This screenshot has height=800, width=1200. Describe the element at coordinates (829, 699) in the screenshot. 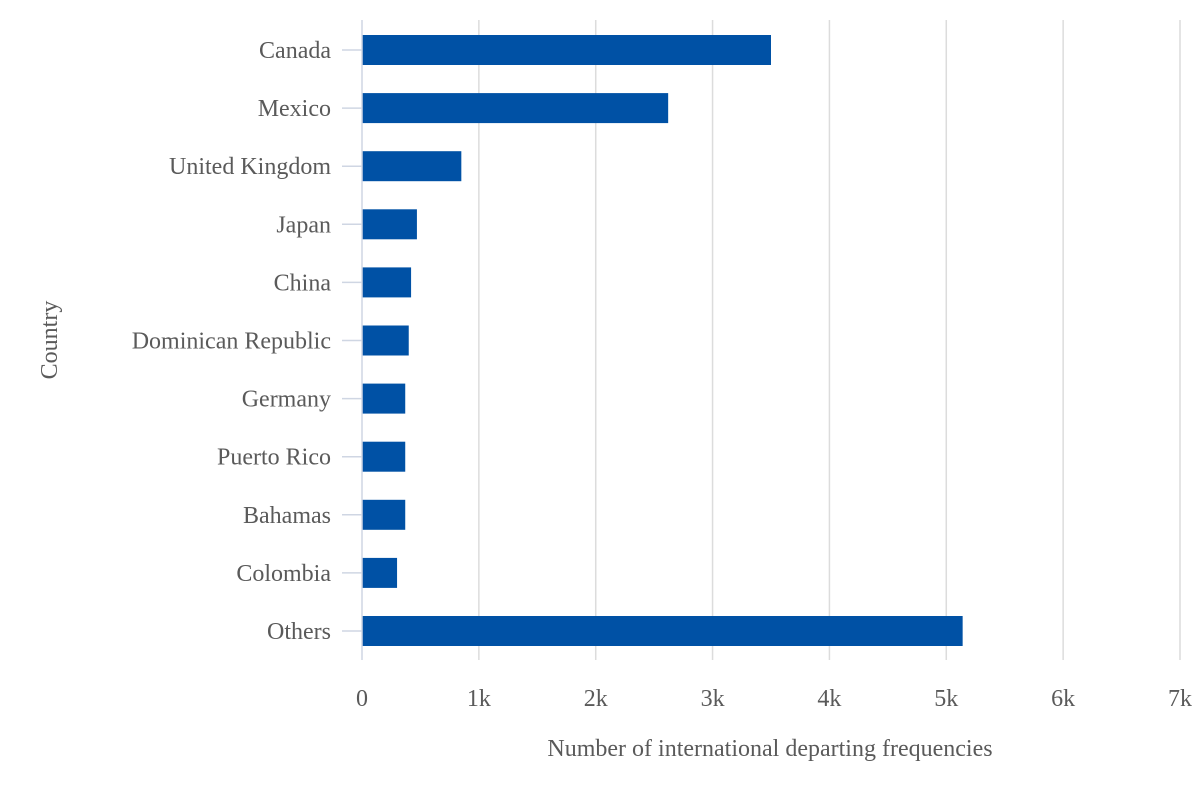

I see `x-tick-label: 4k` at that location.